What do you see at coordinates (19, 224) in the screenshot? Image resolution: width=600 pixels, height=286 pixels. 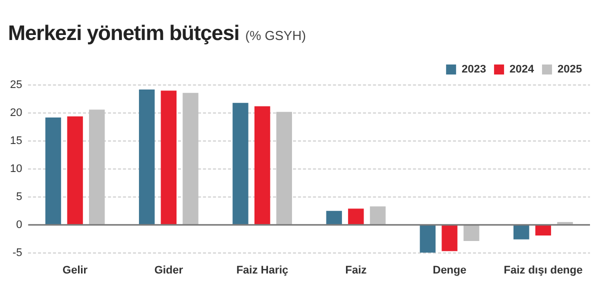 I see `y-tick-label: 0` at bounding box center [19, 224].